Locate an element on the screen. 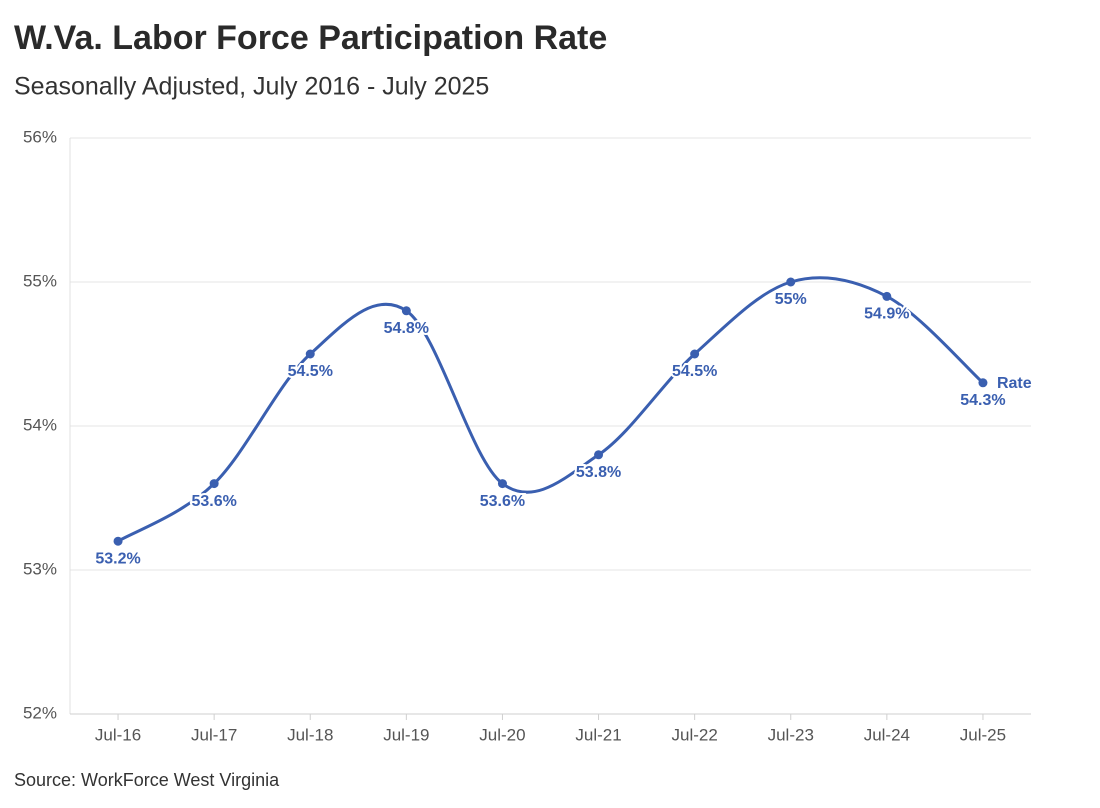  y-tick-label: 52% is located at coordinates (40, 712).